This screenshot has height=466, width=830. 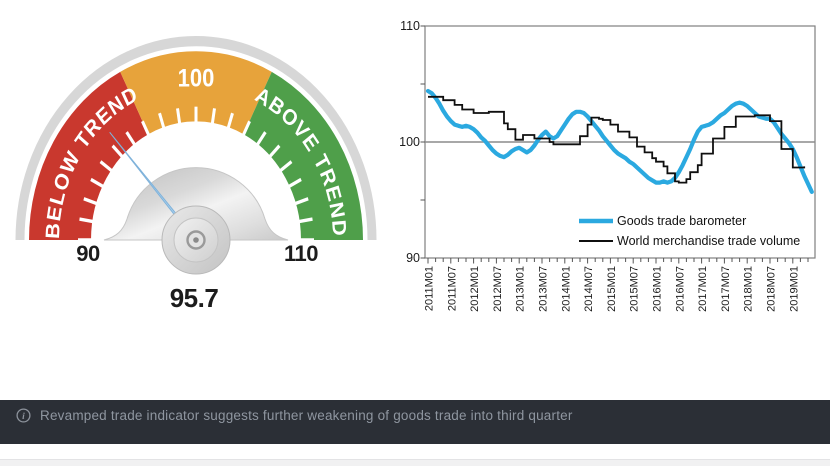 I want to click on gauge-max-label: 110, so click(x=301, y=253).